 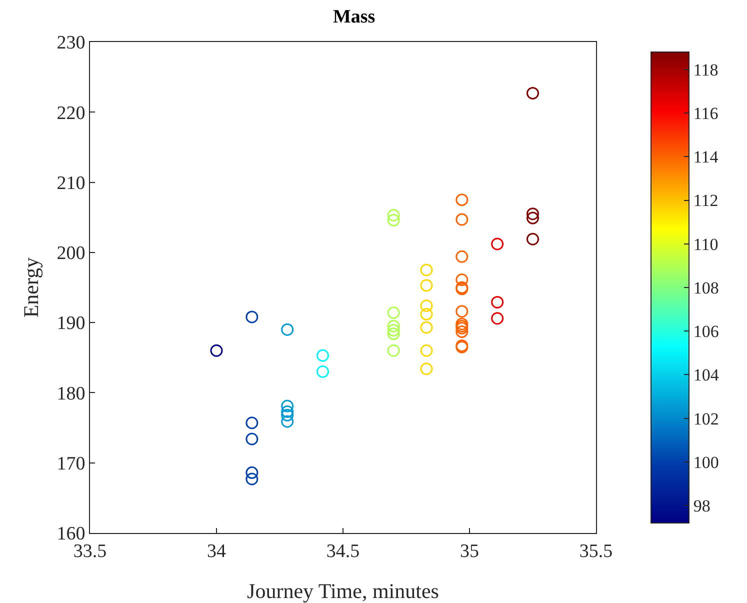 What do you see at coordinates (706, 157) in the screenshot?
I see `color-bar-label: 114` at bounding box center [706, 157].